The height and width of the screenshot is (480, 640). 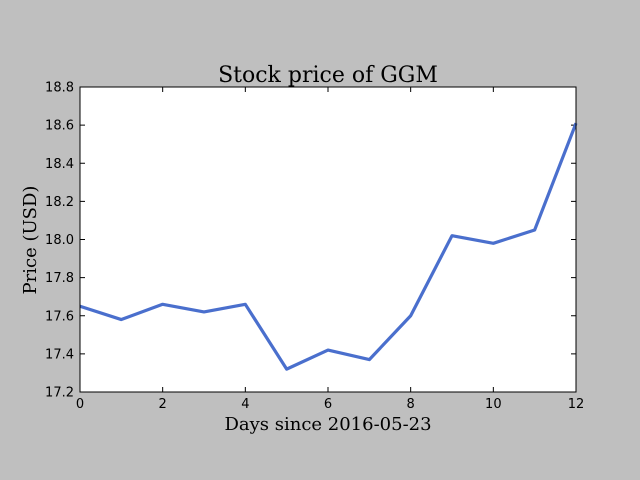 What do you see at coordinates (59, 393) in the screenshot?
I see `y-tick-label: 17.2` at bounding box center [59, 393].